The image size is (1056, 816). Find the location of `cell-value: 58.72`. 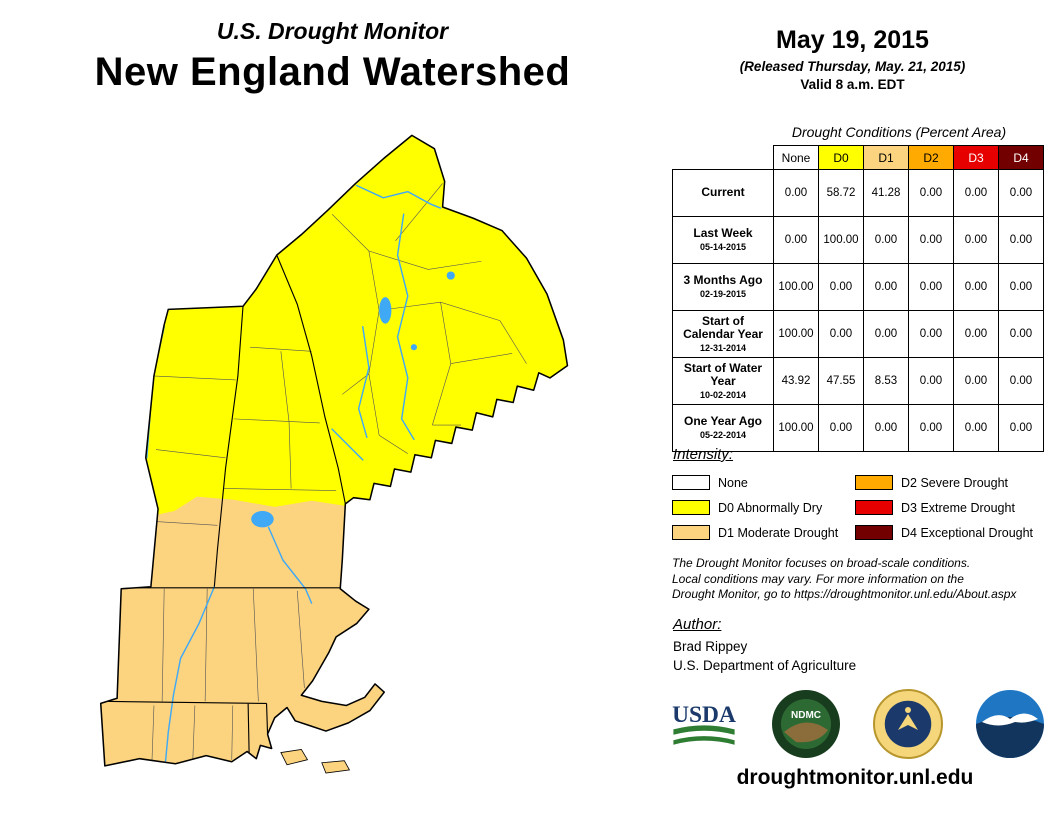

cell-value: 58.72 is located at coordinates (841, 193).